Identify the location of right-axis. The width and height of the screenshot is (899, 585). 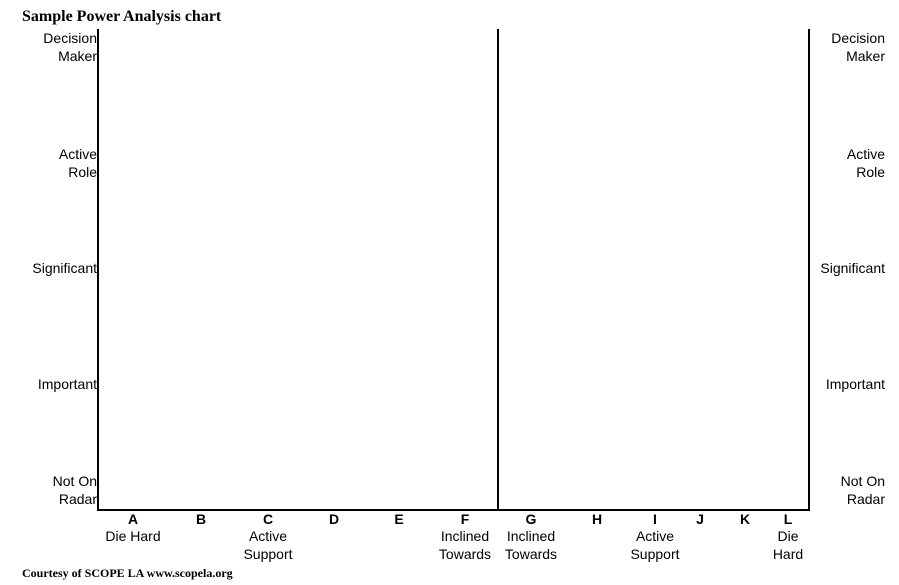
(809, 270).